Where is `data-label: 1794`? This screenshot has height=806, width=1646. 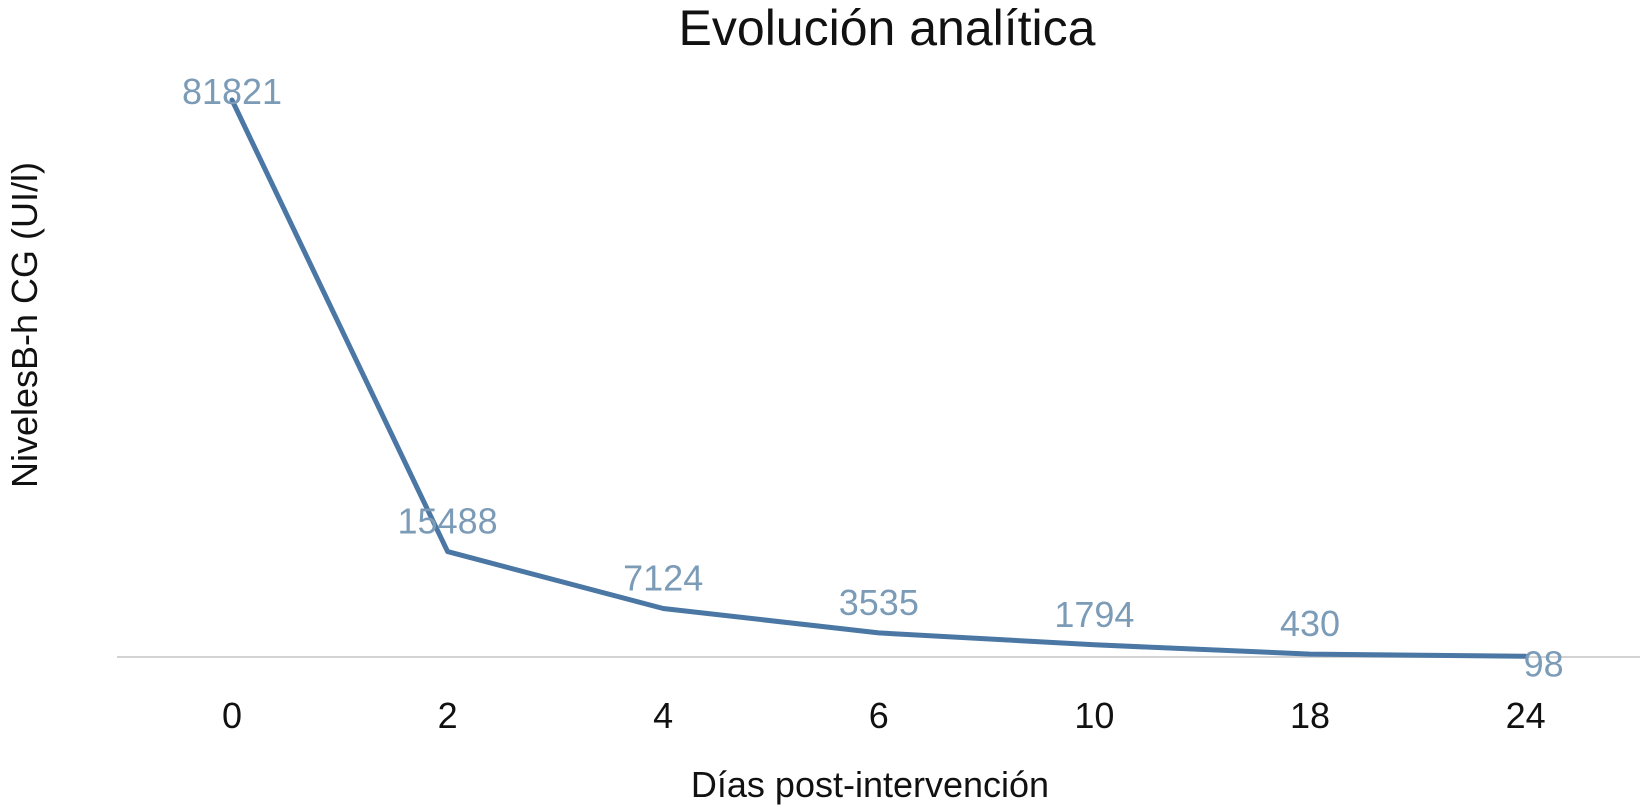
data-label: 1794 is located at coordinates (1094, 614).